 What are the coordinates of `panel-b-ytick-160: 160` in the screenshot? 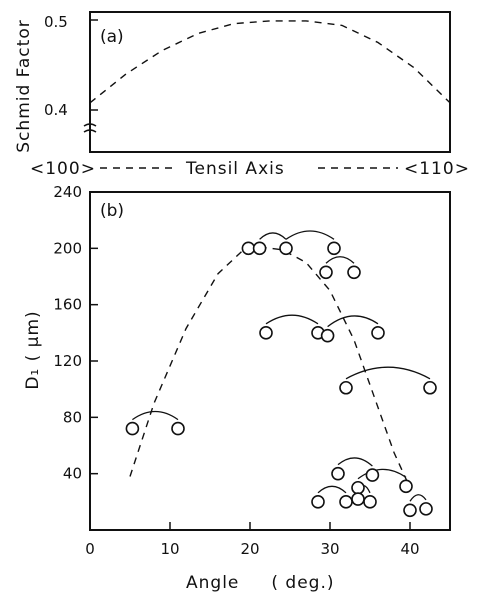 It's located at (67, 305).